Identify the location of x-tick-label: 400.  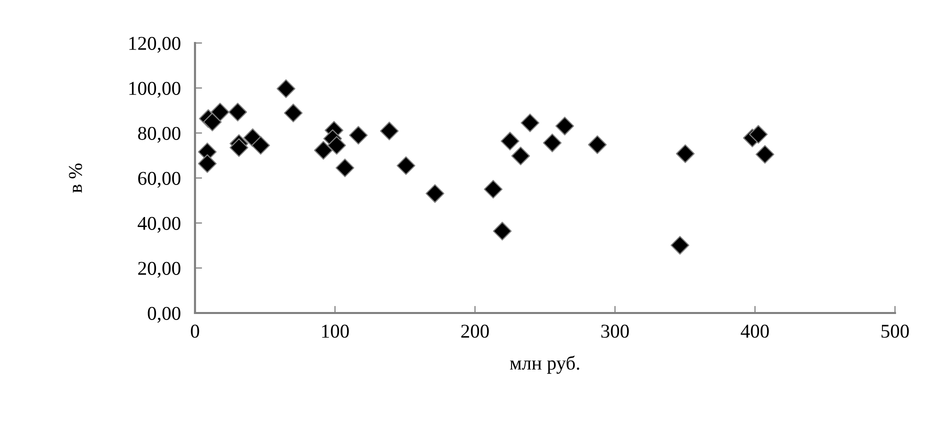
(754, 331).